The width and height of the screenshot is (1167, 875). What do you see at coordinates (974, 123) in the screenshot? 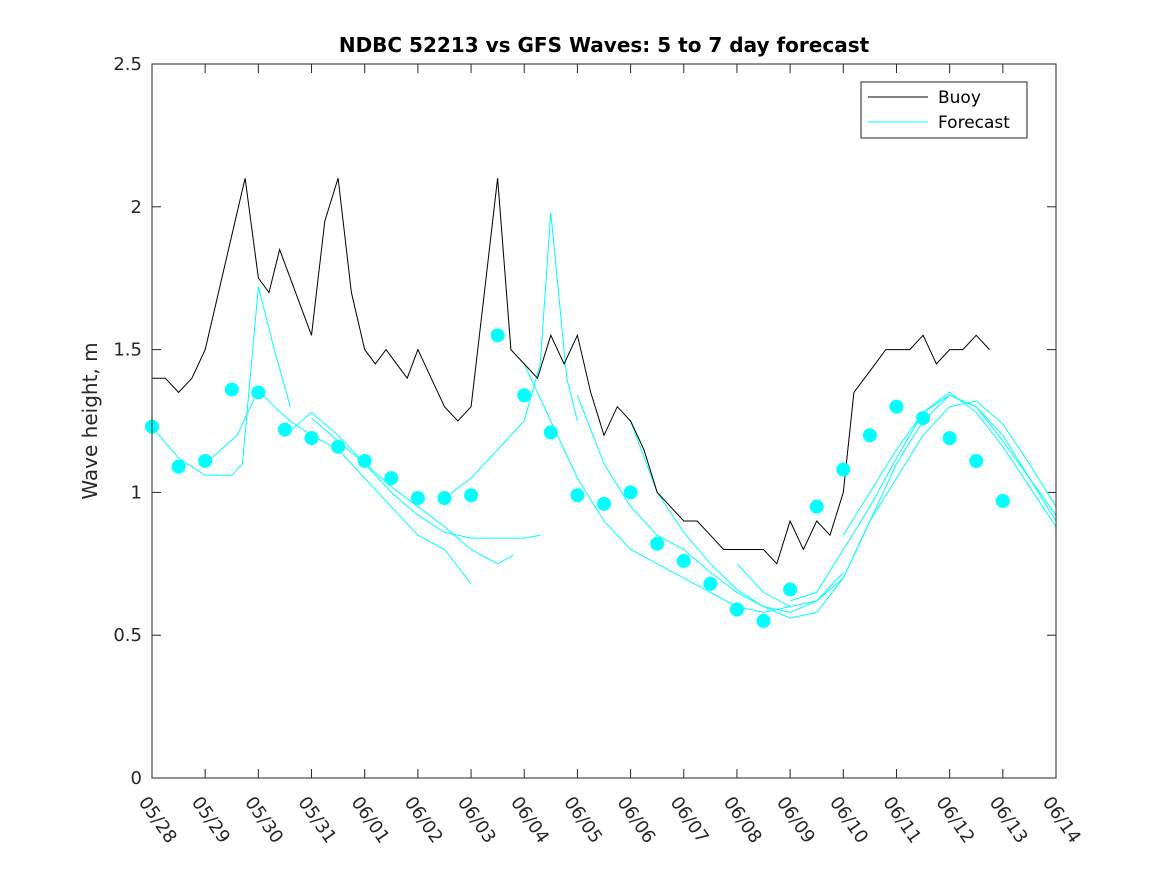
I see `legend-forecast-label: Forecast` at bounding box center [974, 123].